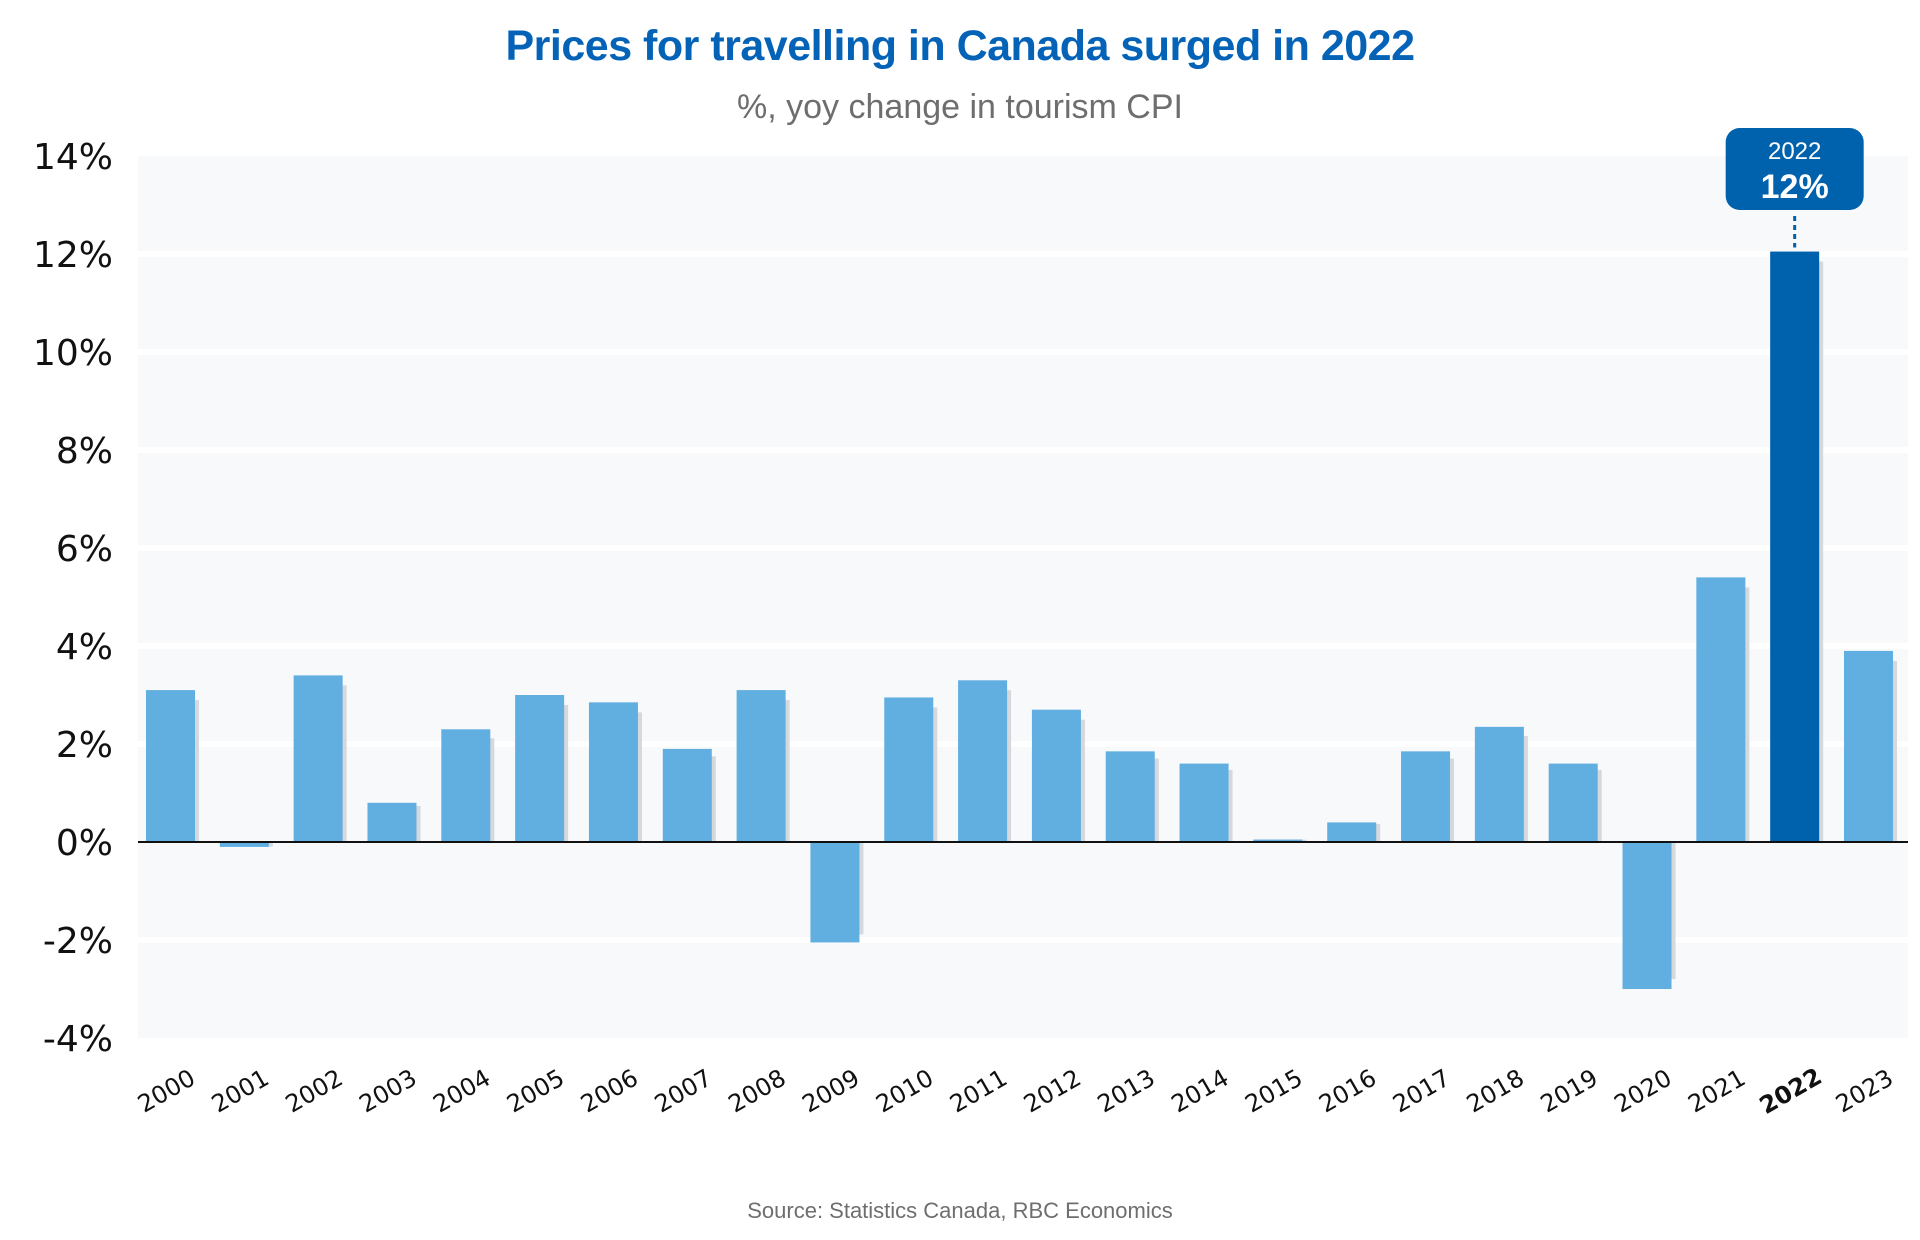 This screenshot has width=1920, height=1240. Describe the element at coordinates (78, 1039) in the screenshot. I see `y-tick-label: -4%` at that location.